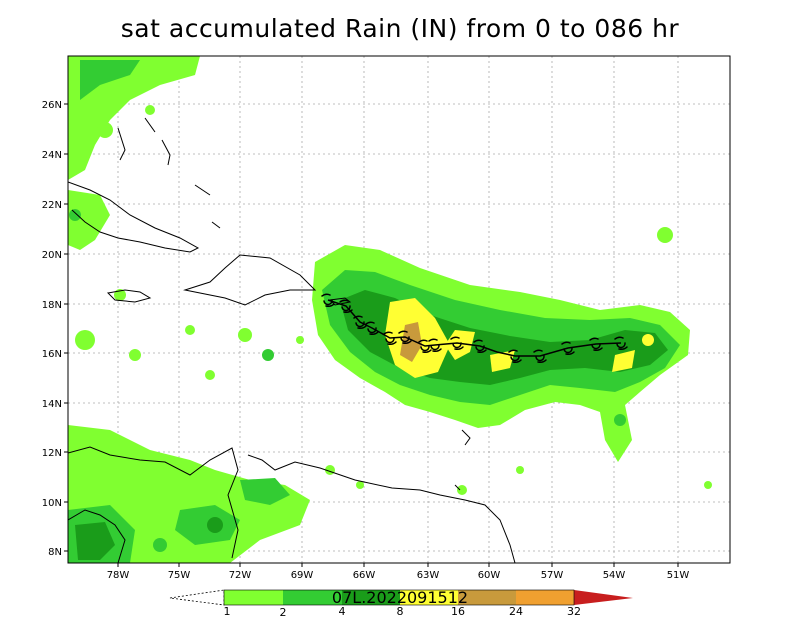 The width and height of the screenshot is (800, 618). Describe the element at coordinates (52, 503) in the screenshot. I see `lat-label: 10N` at that location.